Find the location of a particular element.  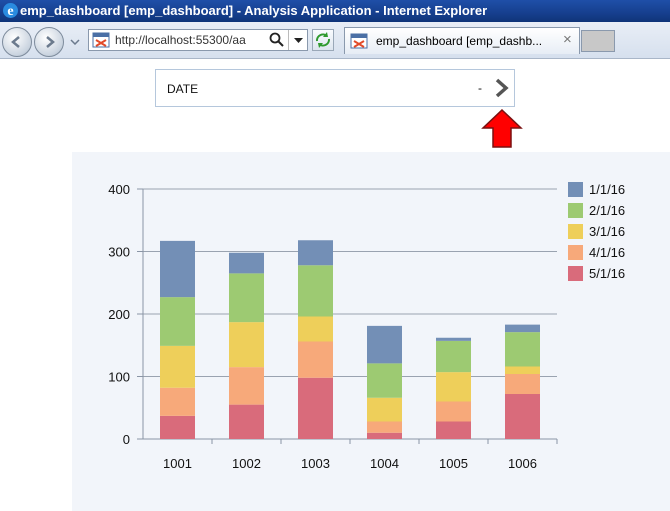

tab-emp-dashboard: emp_dashboard [emp_dashb... × is located at coordinates (462, 40).